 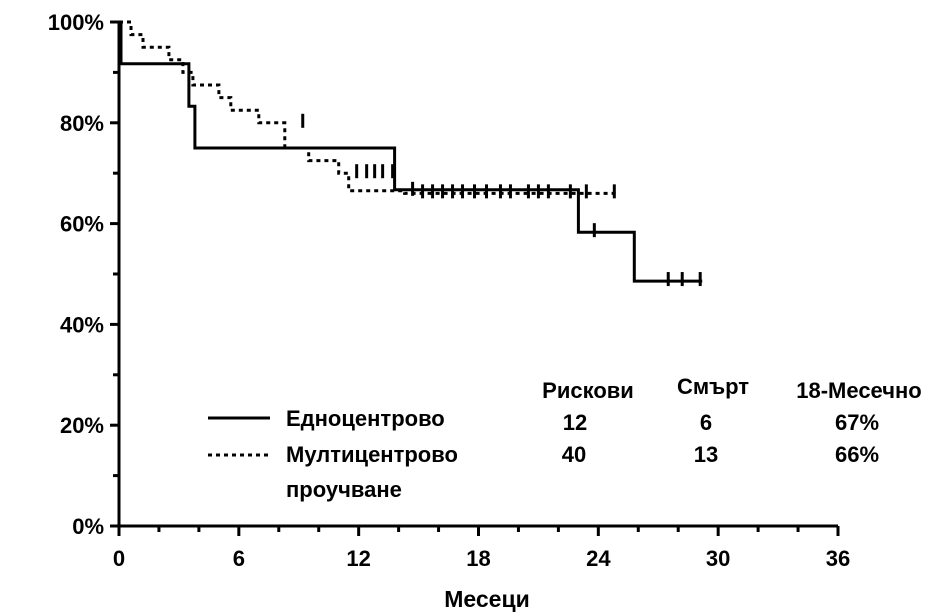 What do you see at coordinates (718, 558) in the screenshot?
I see `x-tick-label: 30` at bounding box center [718, 558].